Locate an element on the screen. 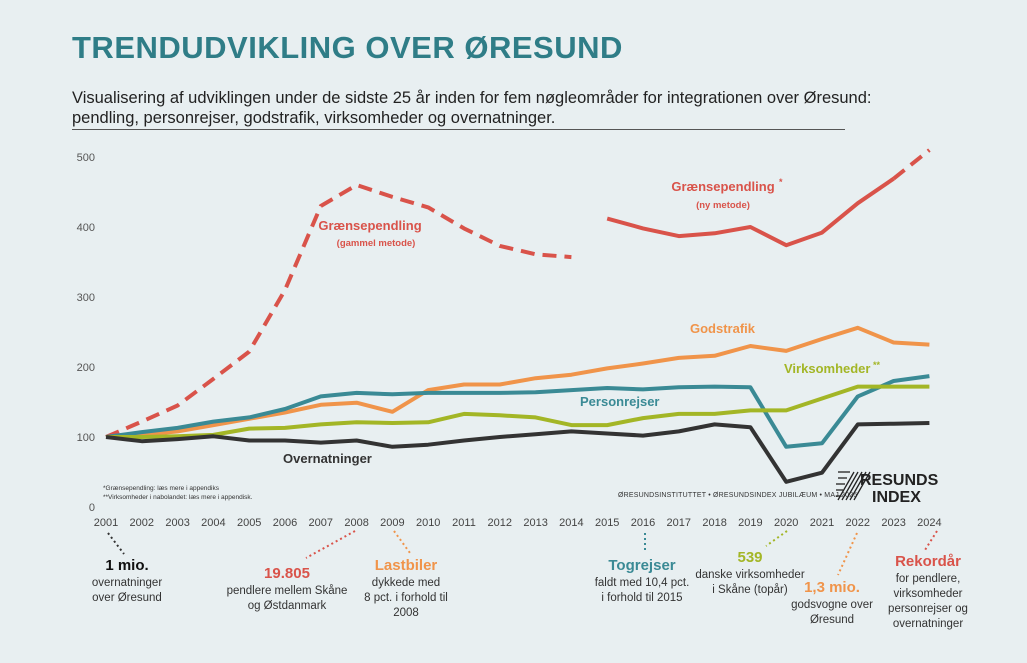  annotation-text: godsvogne over is located at coordinates (832, 605).